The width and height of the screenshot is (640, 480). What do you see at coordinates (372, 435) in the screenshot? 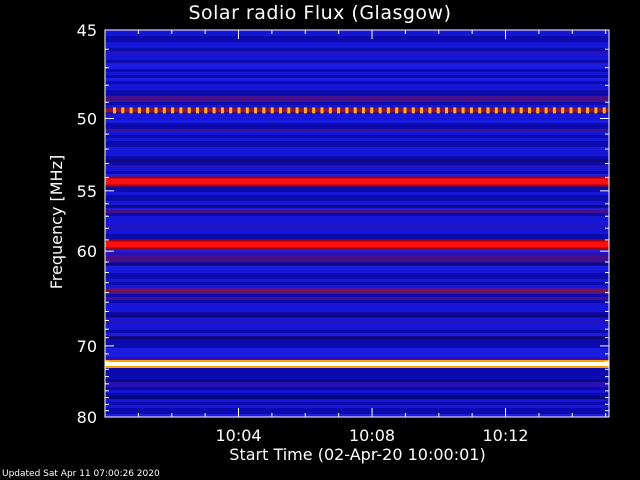
I see `x-tick-label: 10:08` at bounding box center [372, 435].